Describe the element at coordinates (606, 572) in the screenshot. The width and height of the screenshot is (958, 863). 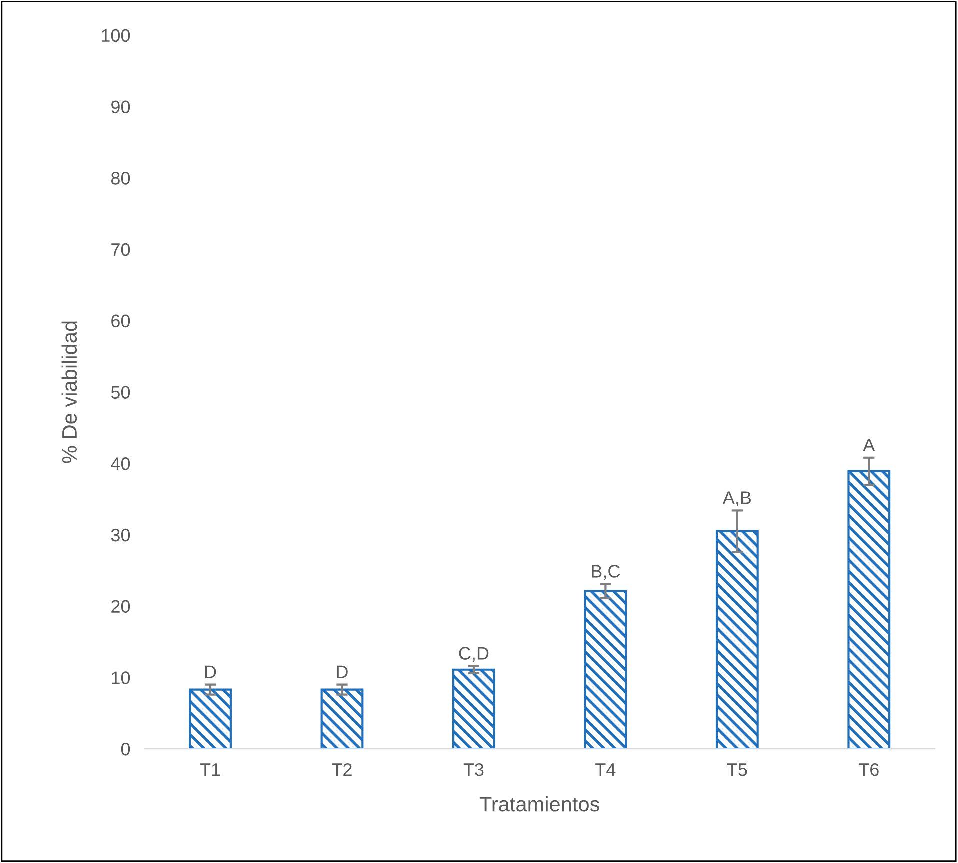
I see `annotation: B,C` at that location.